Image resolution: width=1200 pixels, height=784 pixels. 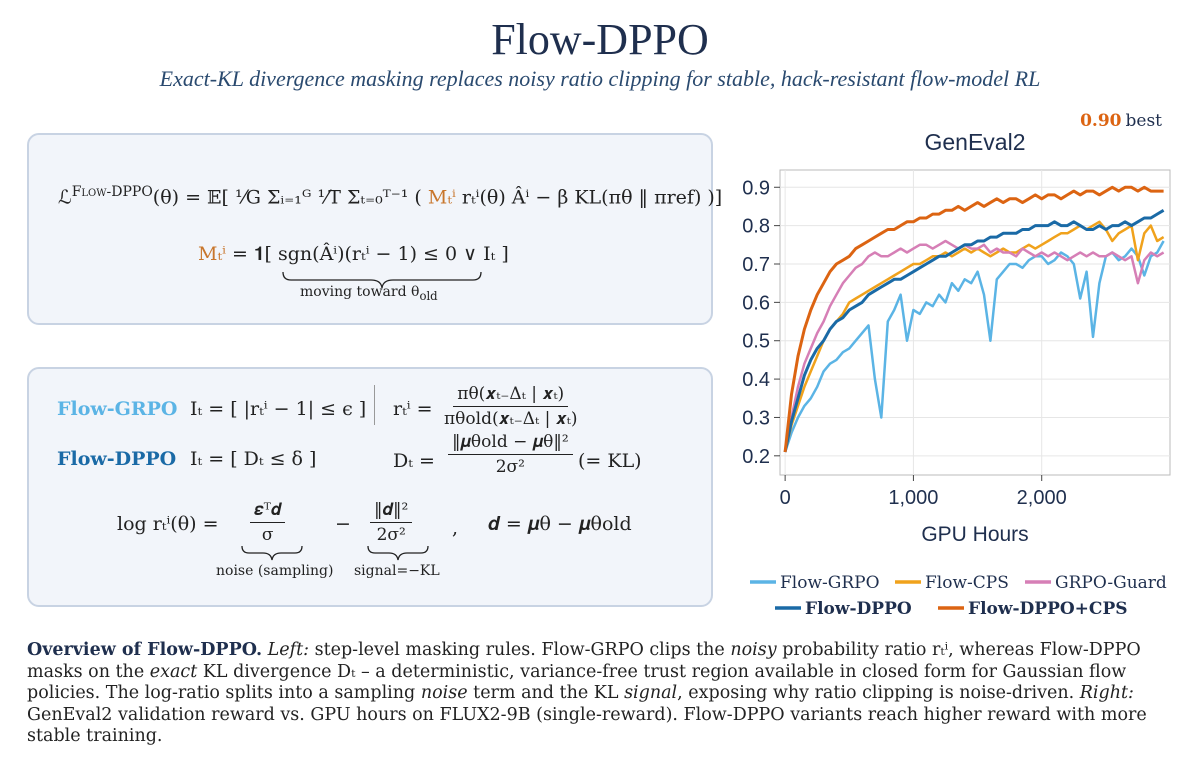 I want to click on grid, so click(x=975, y=322).